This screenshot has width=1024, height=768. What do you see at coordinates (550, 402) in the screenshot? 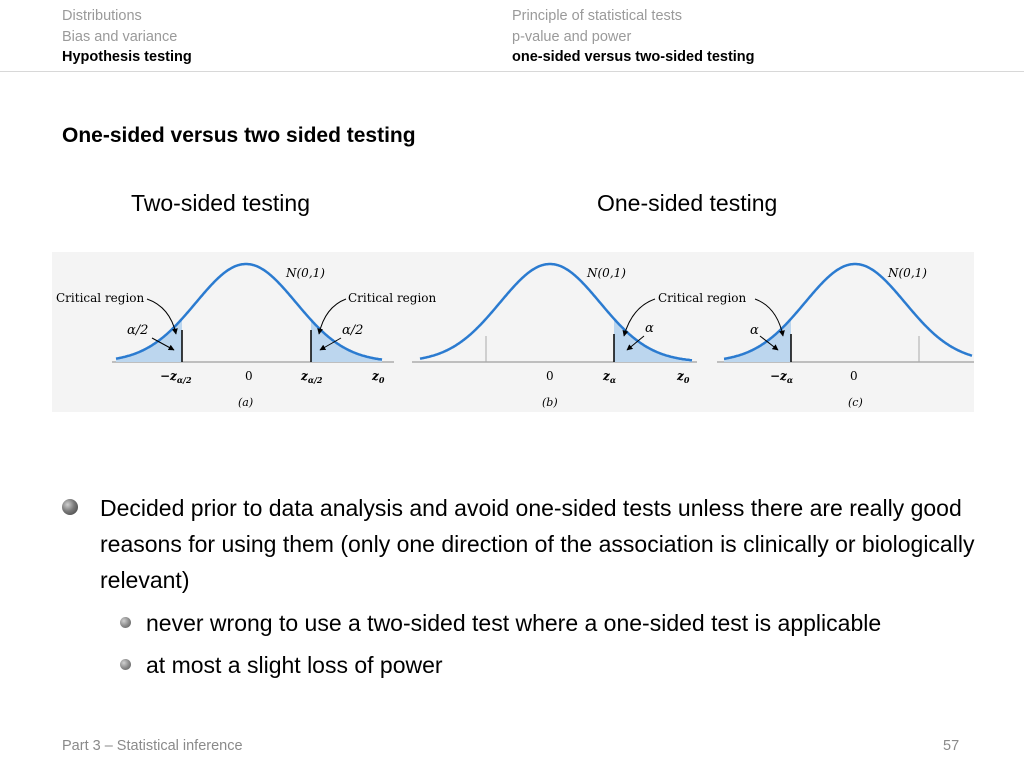
I see `caption-b: (b)` at bounding box center [550, 402].